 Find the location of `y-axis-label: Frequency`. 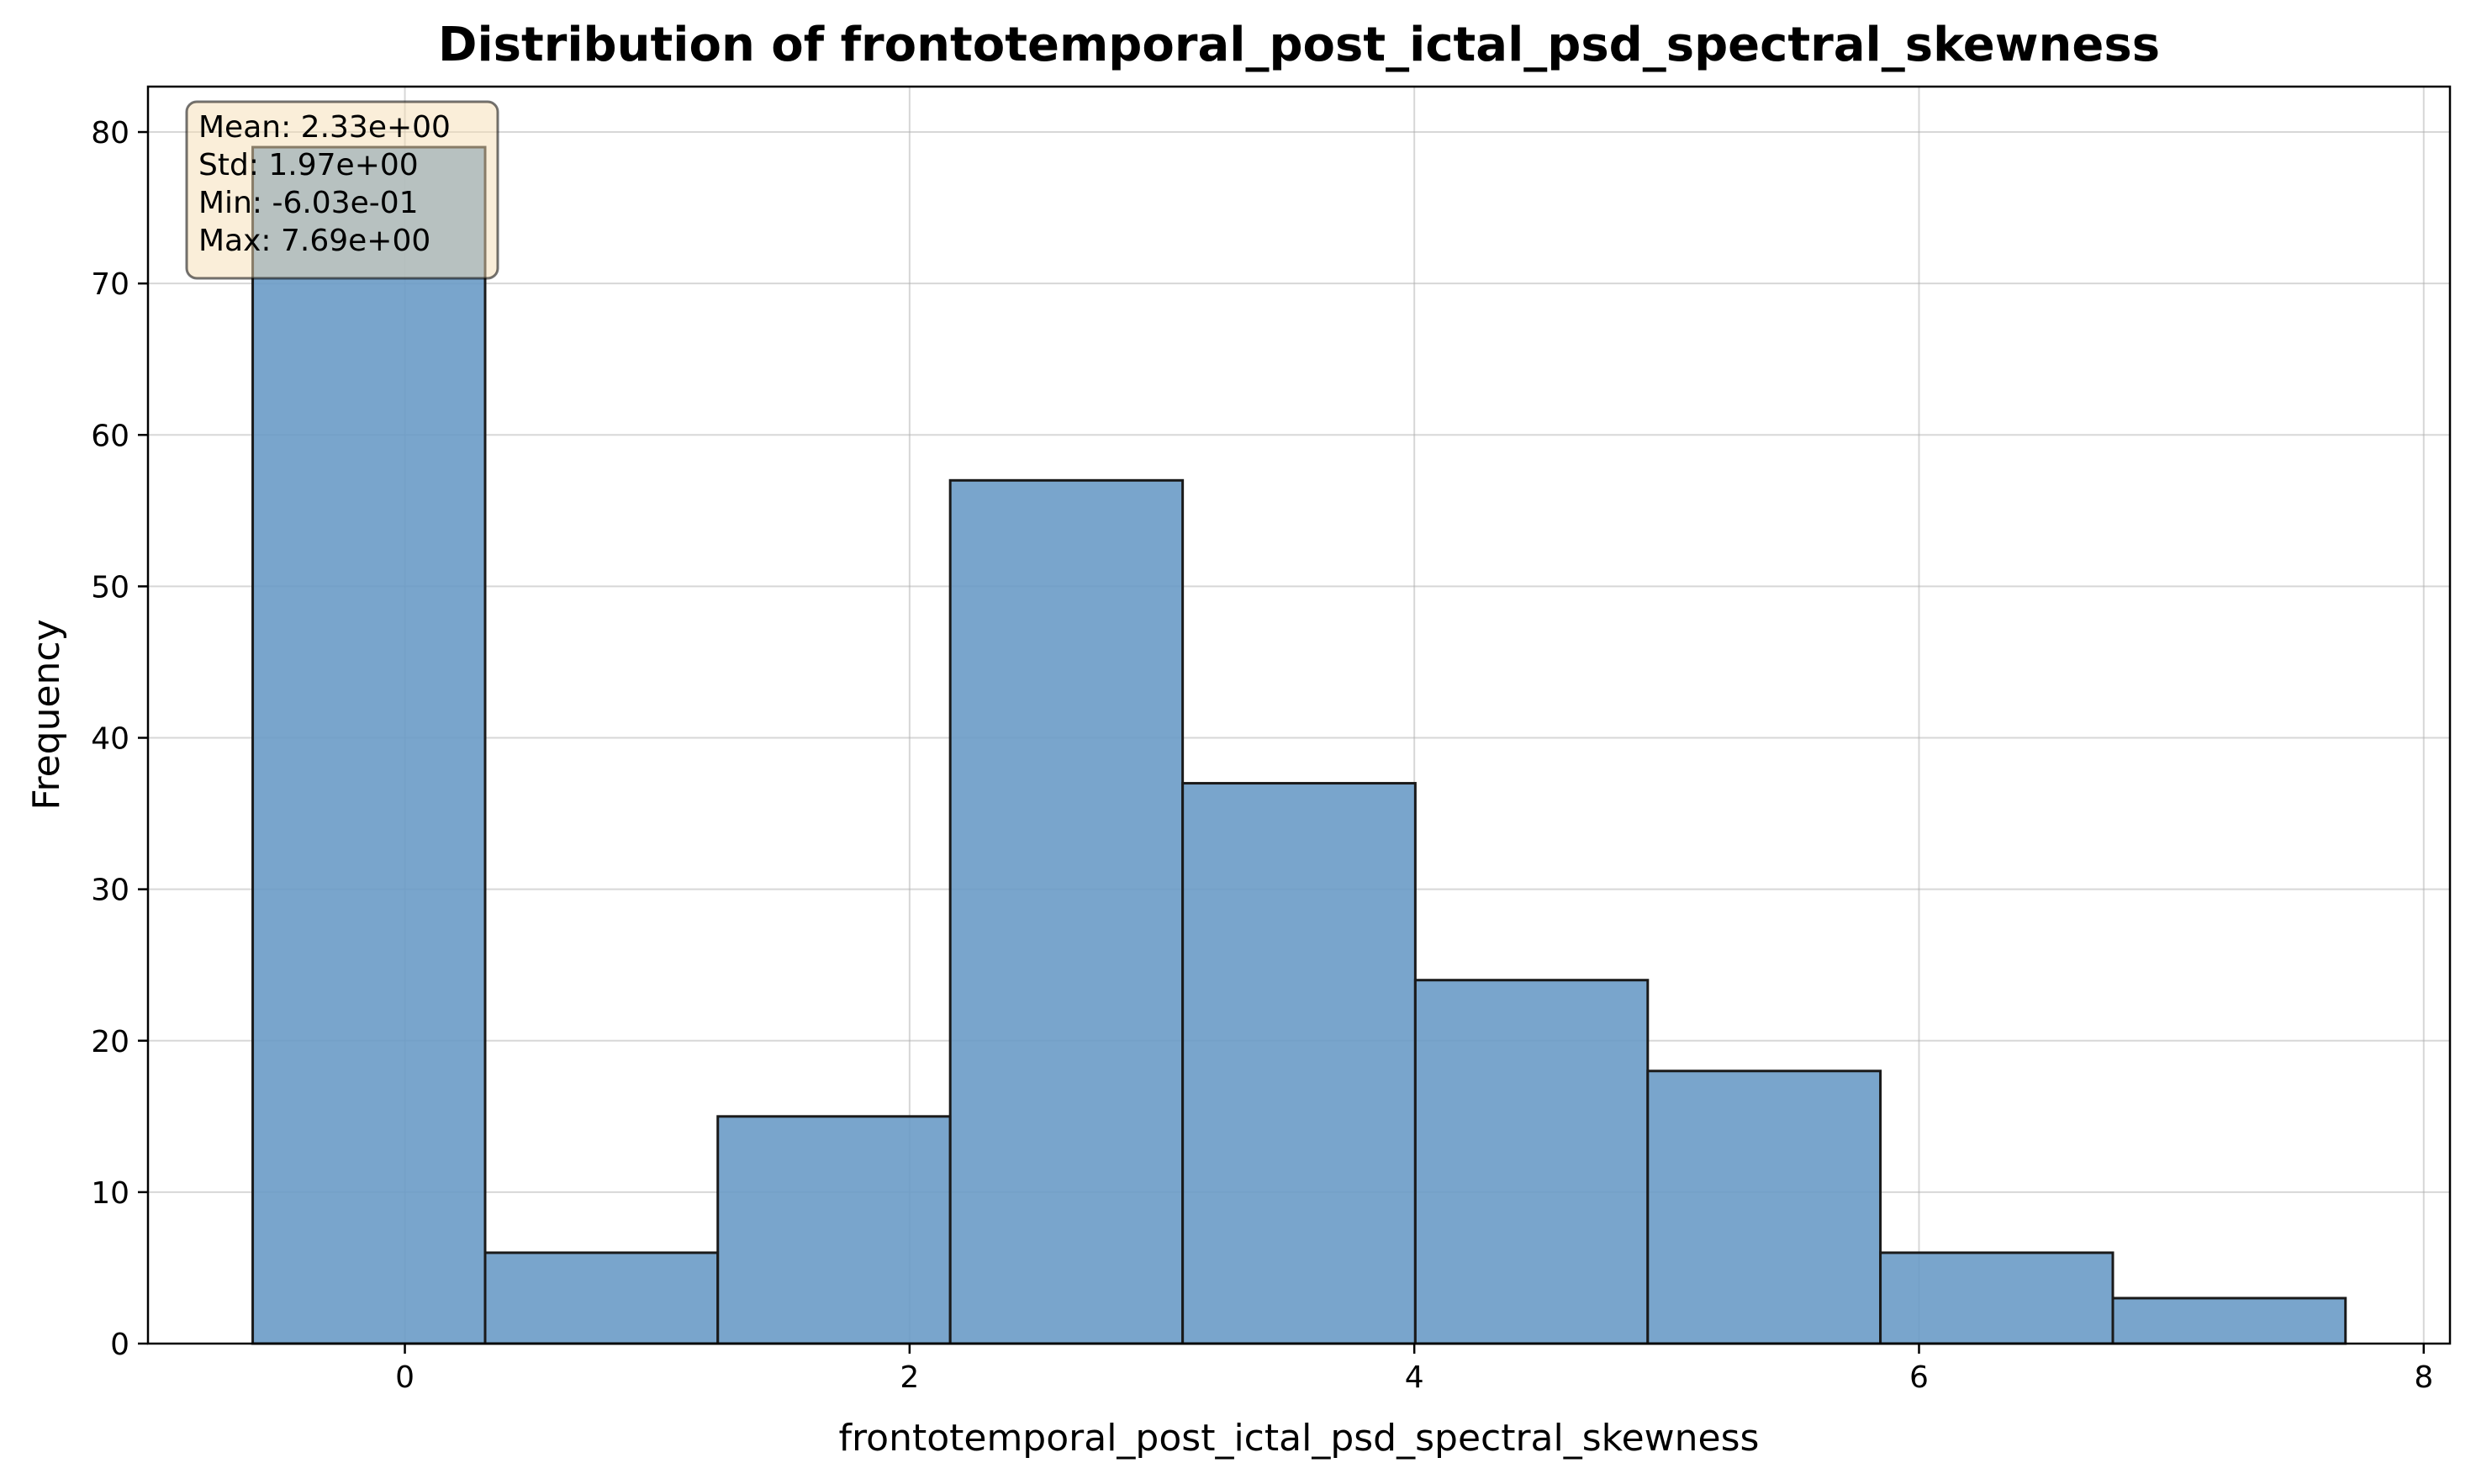

y-axis-label: Frequency is located at coordinates (46, 714).